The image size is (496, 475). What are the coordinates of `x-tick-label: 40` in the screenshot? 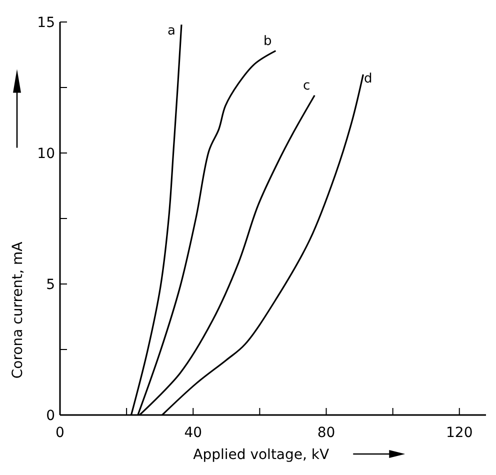 It's located at (193, 433).